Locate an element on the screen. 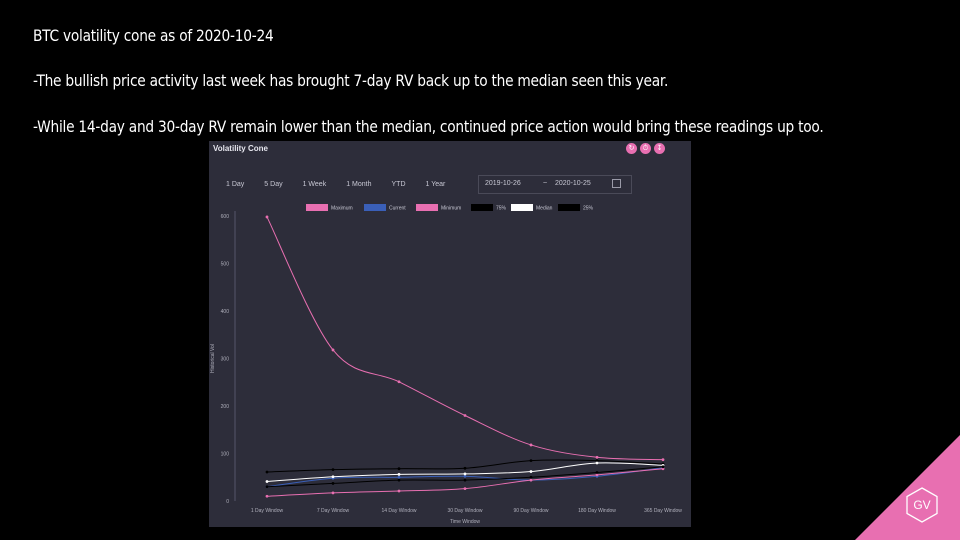 The image size is (960, 540). x-tick-label: 1 Day Window is located at coordinates (267, 511).